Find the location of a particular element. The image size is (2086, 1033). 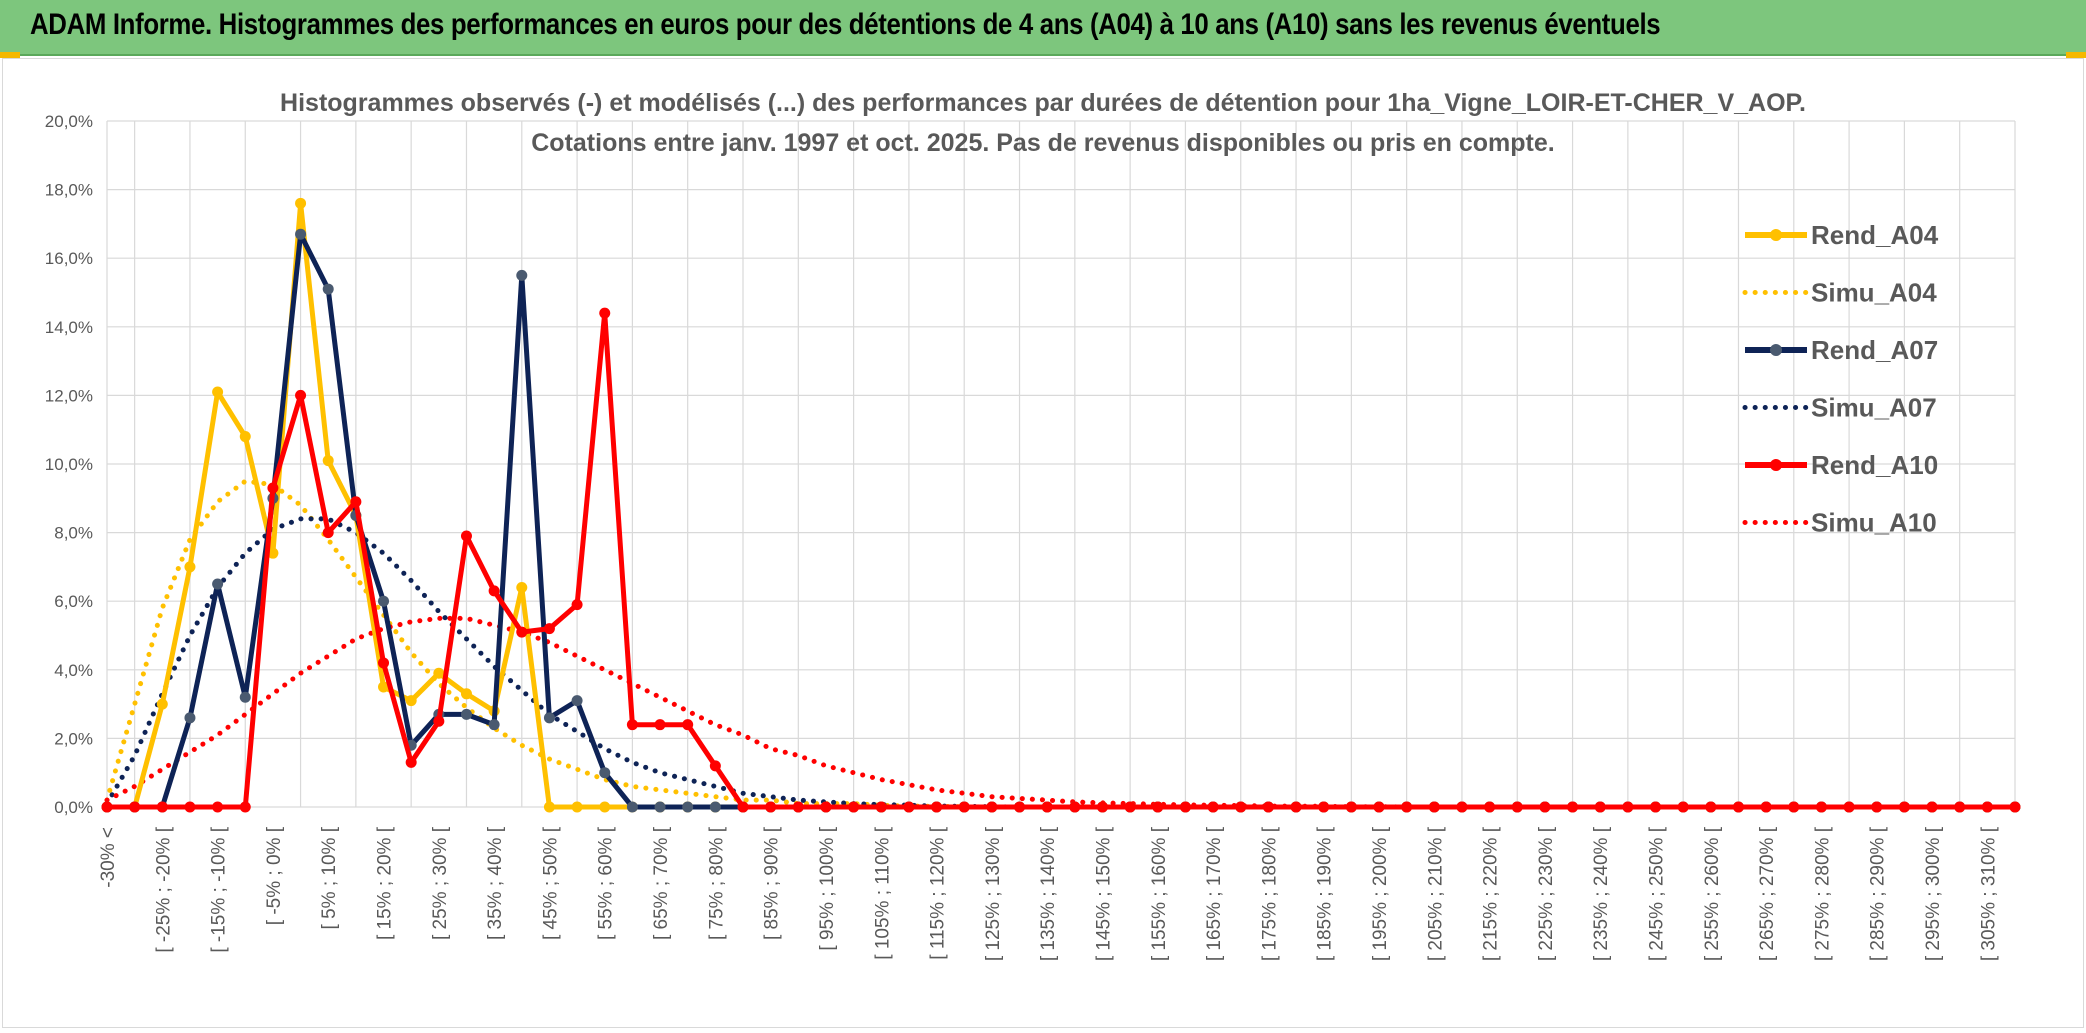

legend-item-rend_a04: Rend_A04 is located at coordinates (1842, 235).